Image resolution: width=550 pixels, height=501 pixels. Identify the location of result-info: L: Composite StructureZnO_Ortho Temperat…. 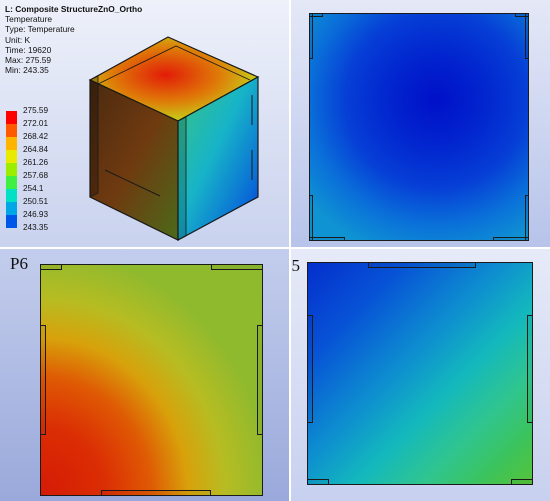
(73, 39).